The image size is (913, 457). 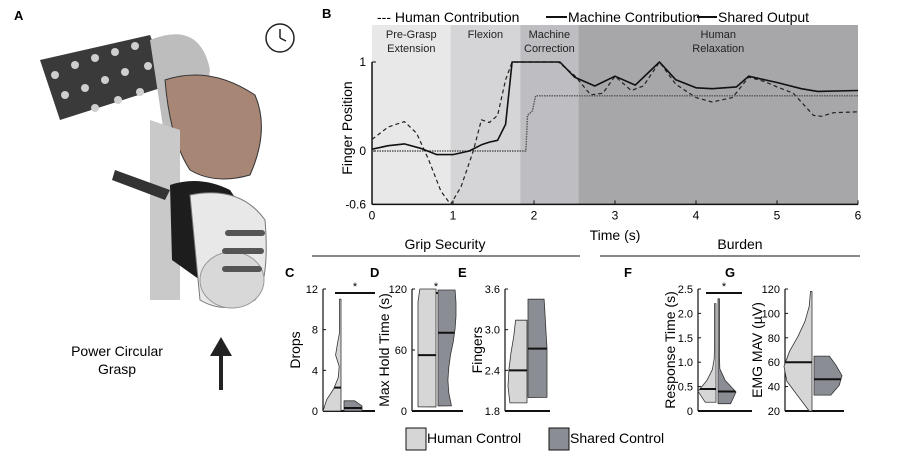 I want to click on clock-icon, so click(x=280, y=38).